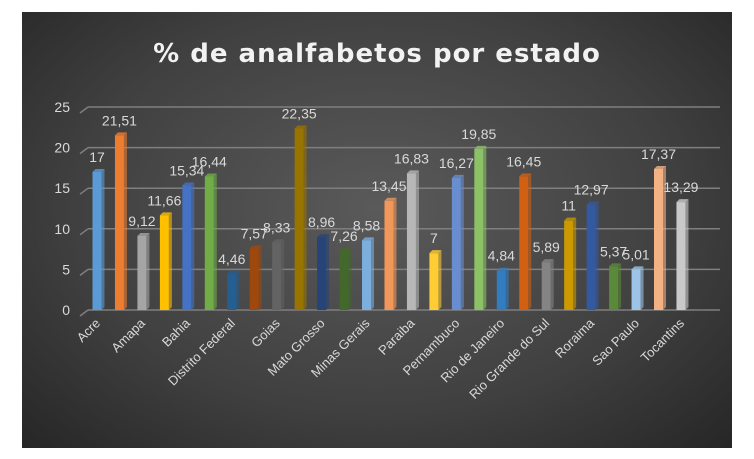 The height and width of the screenshot is (459, 754). I want to click on x-tick-label: Roraima, so click(575, 338).